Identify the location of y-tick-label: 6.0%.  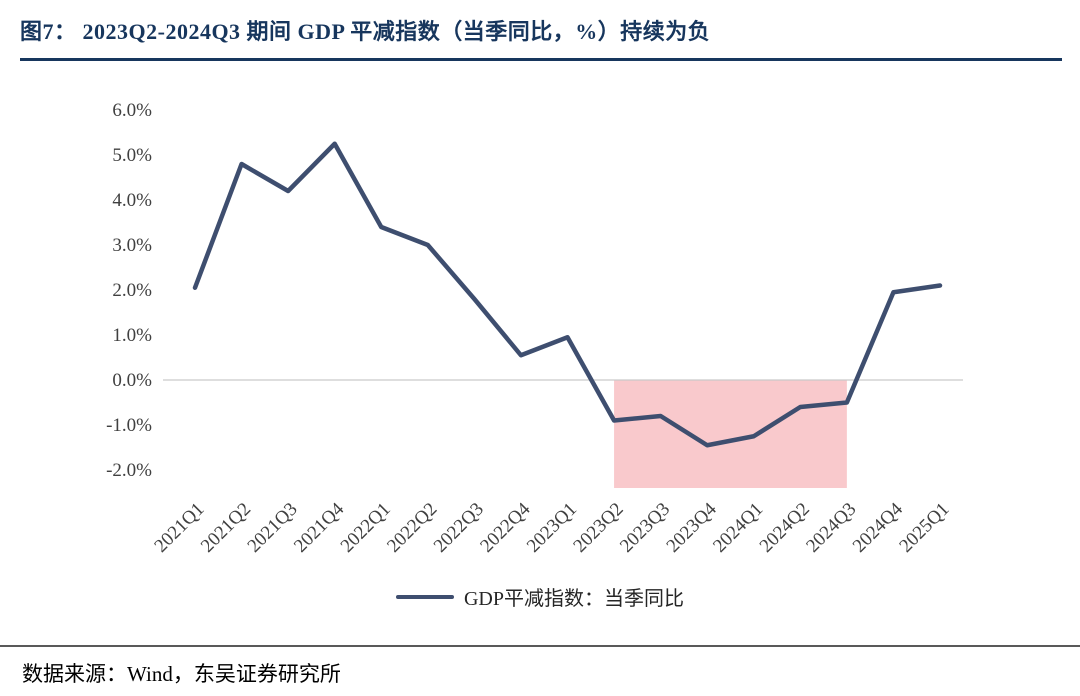
(132, 110).